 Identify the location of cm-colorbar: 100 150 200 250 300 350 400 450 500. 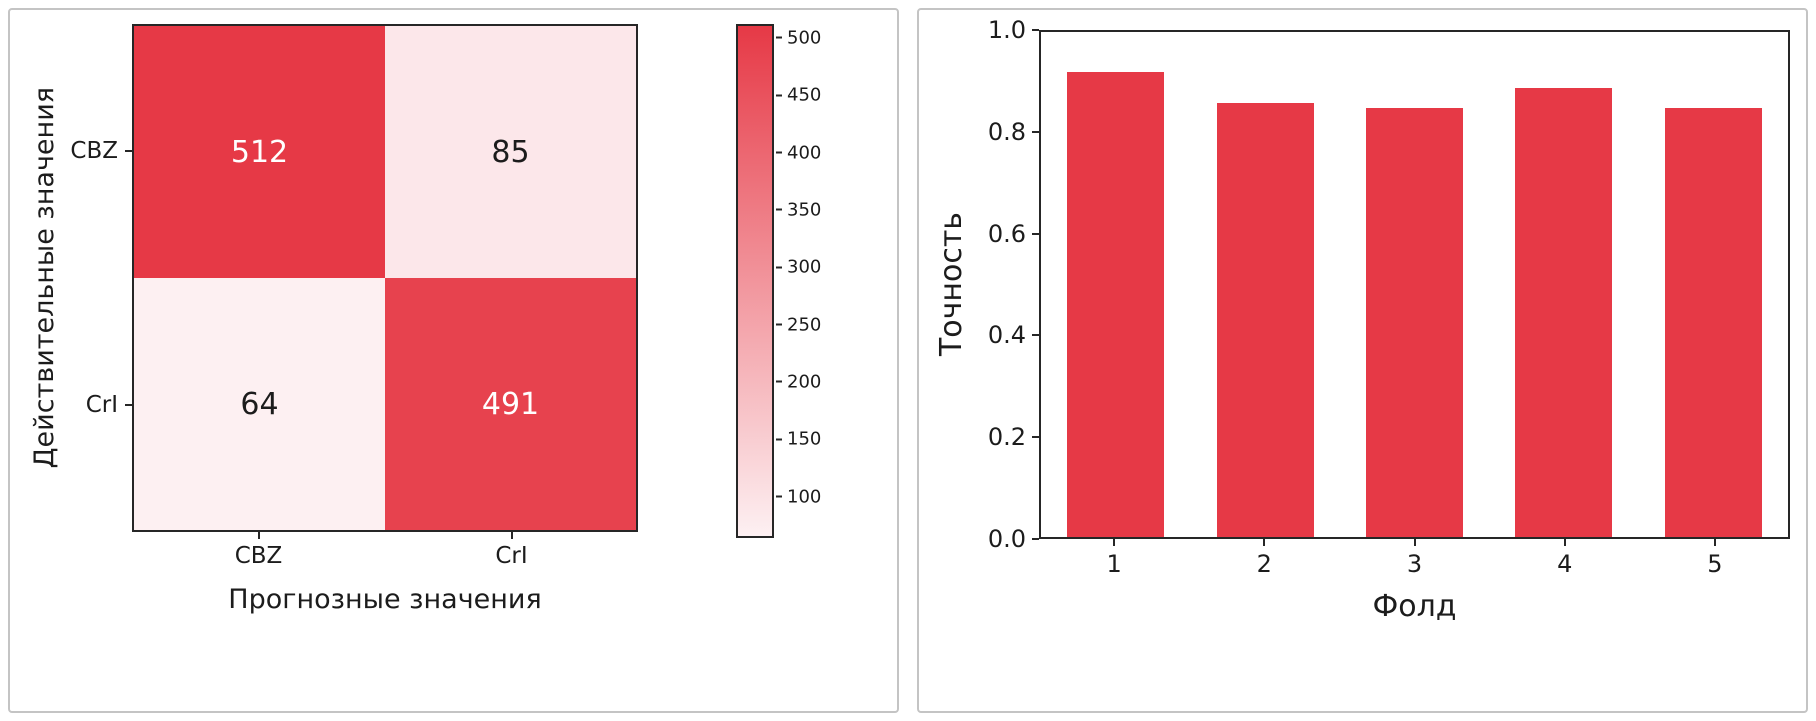
(801, 281).